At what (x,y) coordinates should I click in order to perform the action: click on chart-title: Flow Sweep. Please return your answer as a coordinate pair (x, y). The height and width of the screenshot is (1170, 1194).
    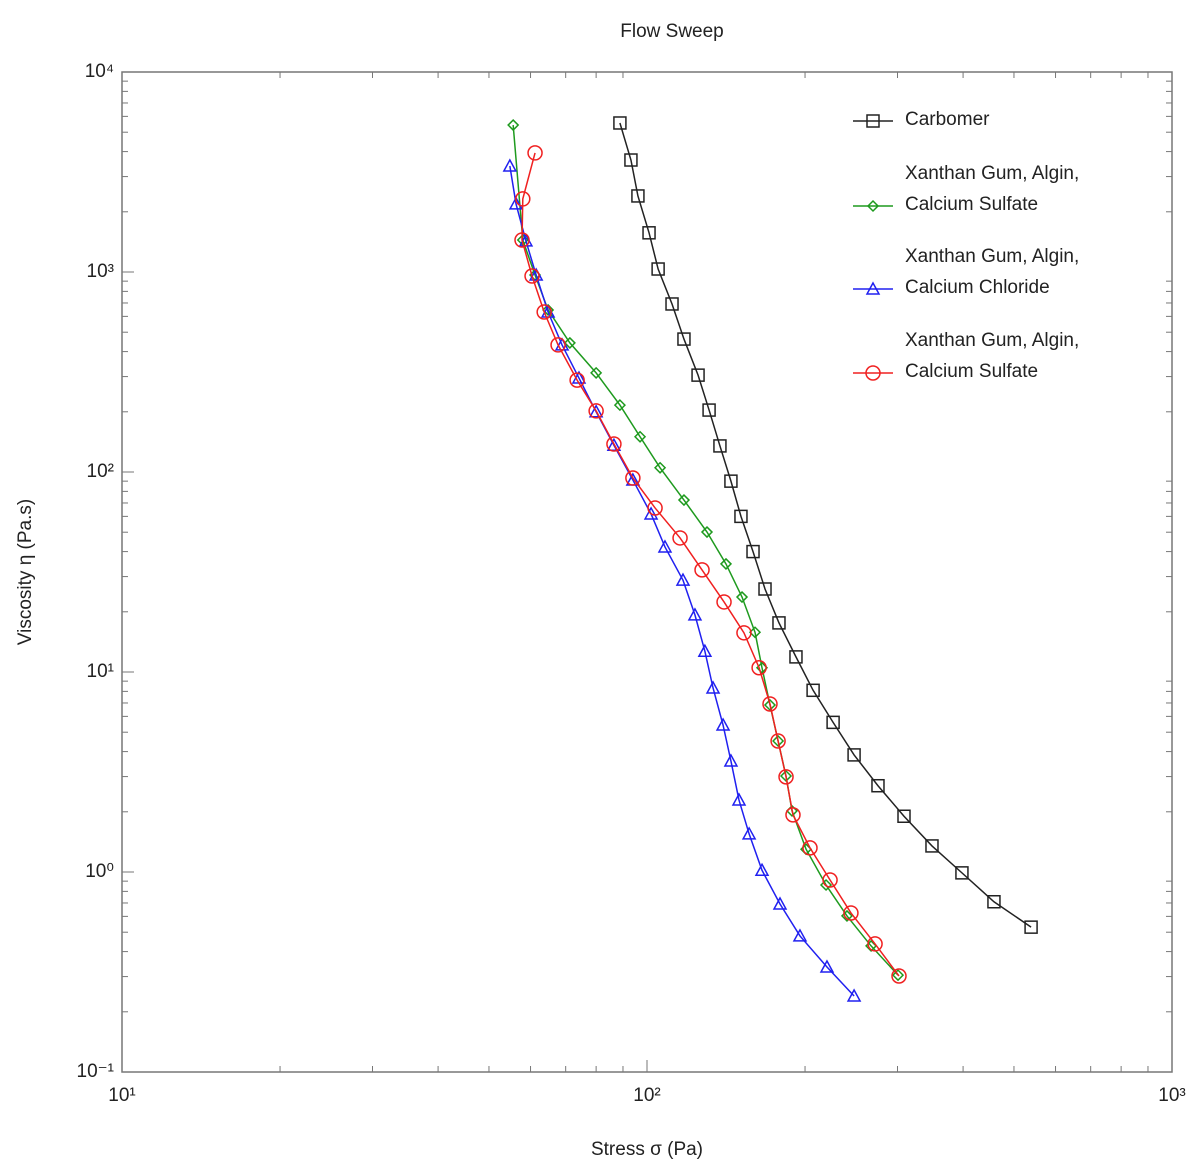
    Looking at the image, I should click on (672, 31).